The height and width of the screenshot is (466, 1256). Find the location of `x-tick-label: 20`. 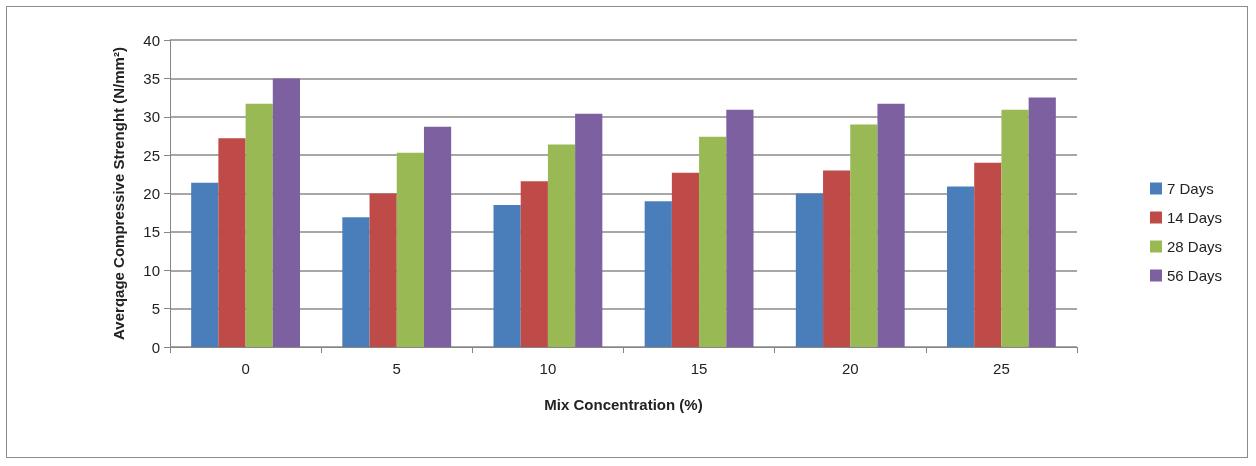

x-tick-label: 20 is located at coordinates (850, 368).